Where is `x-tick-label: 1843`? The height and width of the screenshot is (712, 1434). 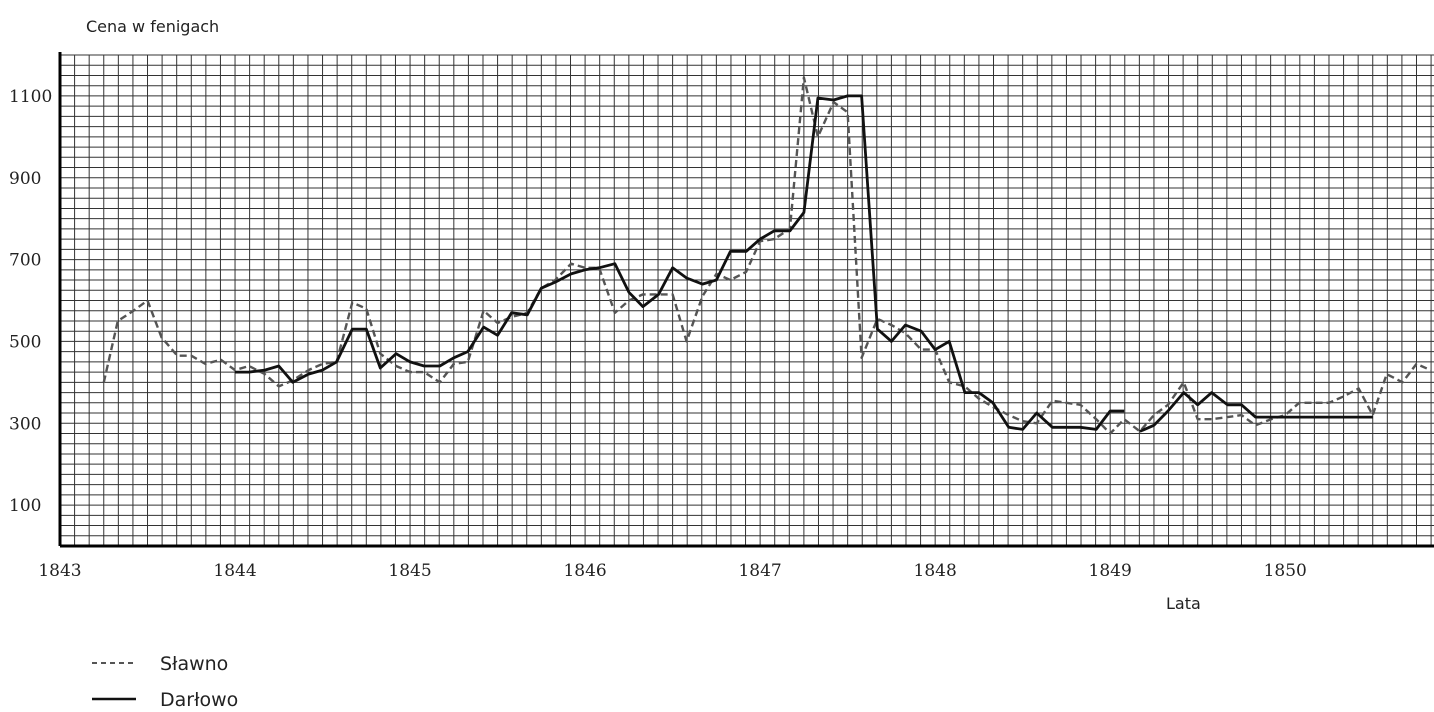 x-tick-label: 1843 is located at coordinates (59, 571).